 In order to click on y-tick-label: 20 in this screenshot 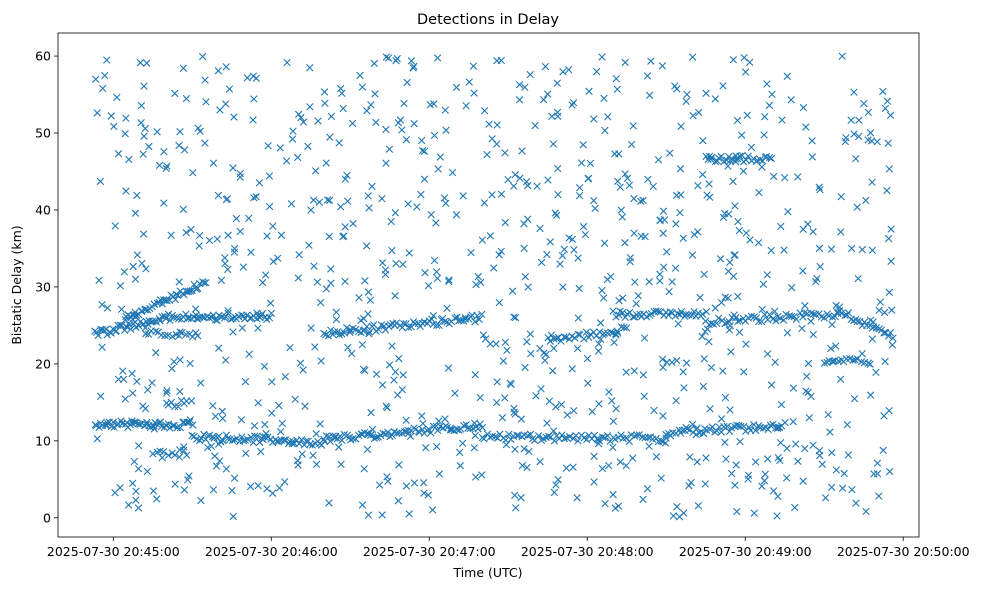, I will do `click(43, 363)`.